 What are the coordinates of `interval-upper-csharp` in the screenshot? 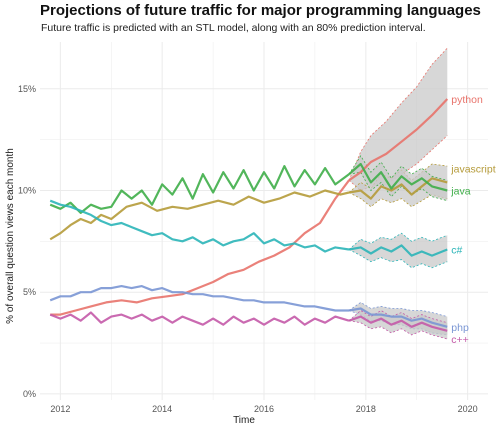 It's located at (398, 241).